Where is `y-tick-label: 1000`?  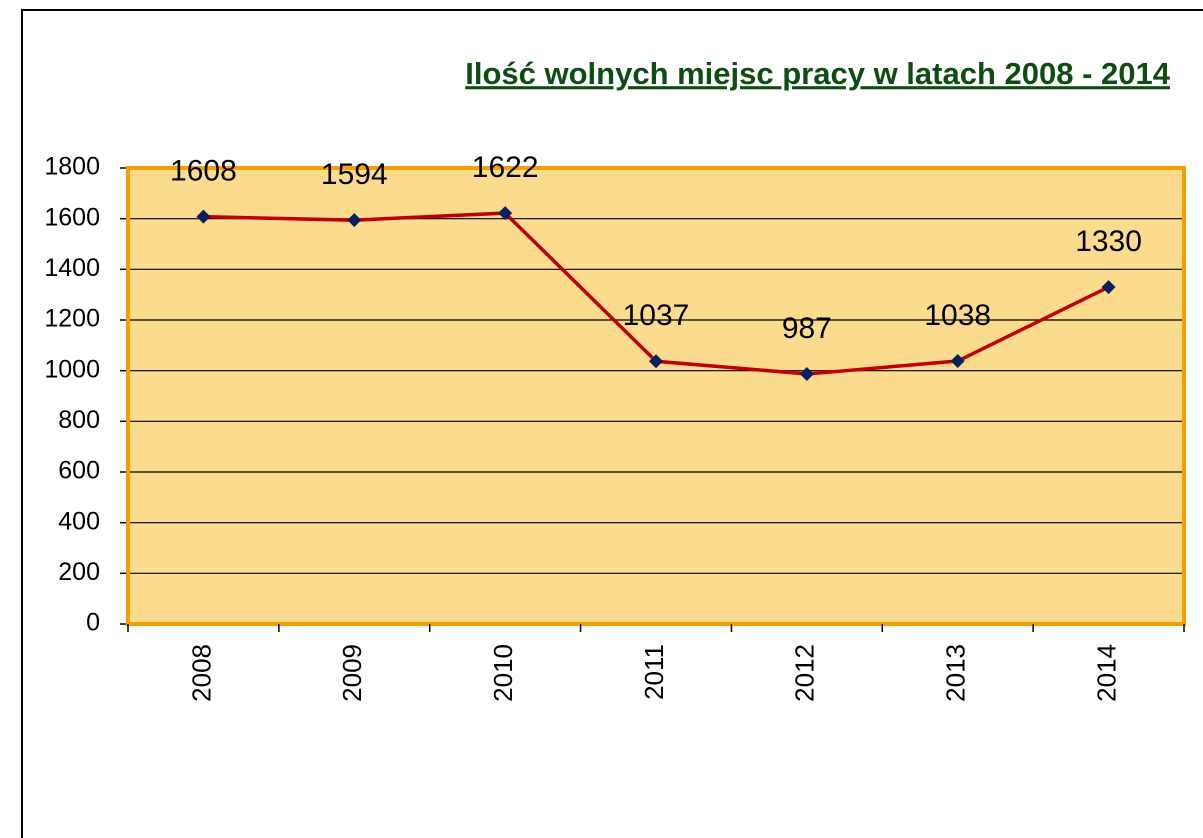 y-tick-label: 1000 is located at coordinates (72, 369).